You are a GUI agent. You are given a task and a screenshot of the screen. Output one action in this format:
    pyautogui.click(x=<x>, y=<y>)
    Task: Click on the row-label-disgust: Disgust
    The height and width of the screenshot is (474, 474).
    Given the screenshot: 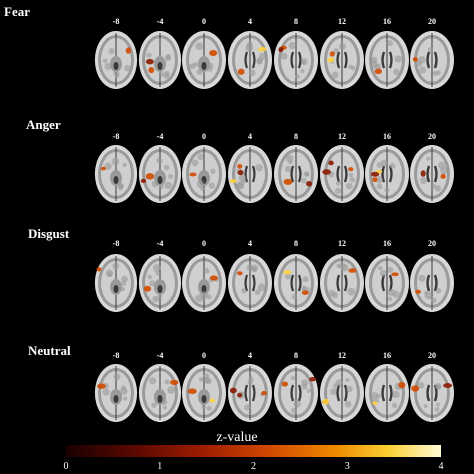 What is the action you would take?
    pyautogui.click(x=49, y=233)
    